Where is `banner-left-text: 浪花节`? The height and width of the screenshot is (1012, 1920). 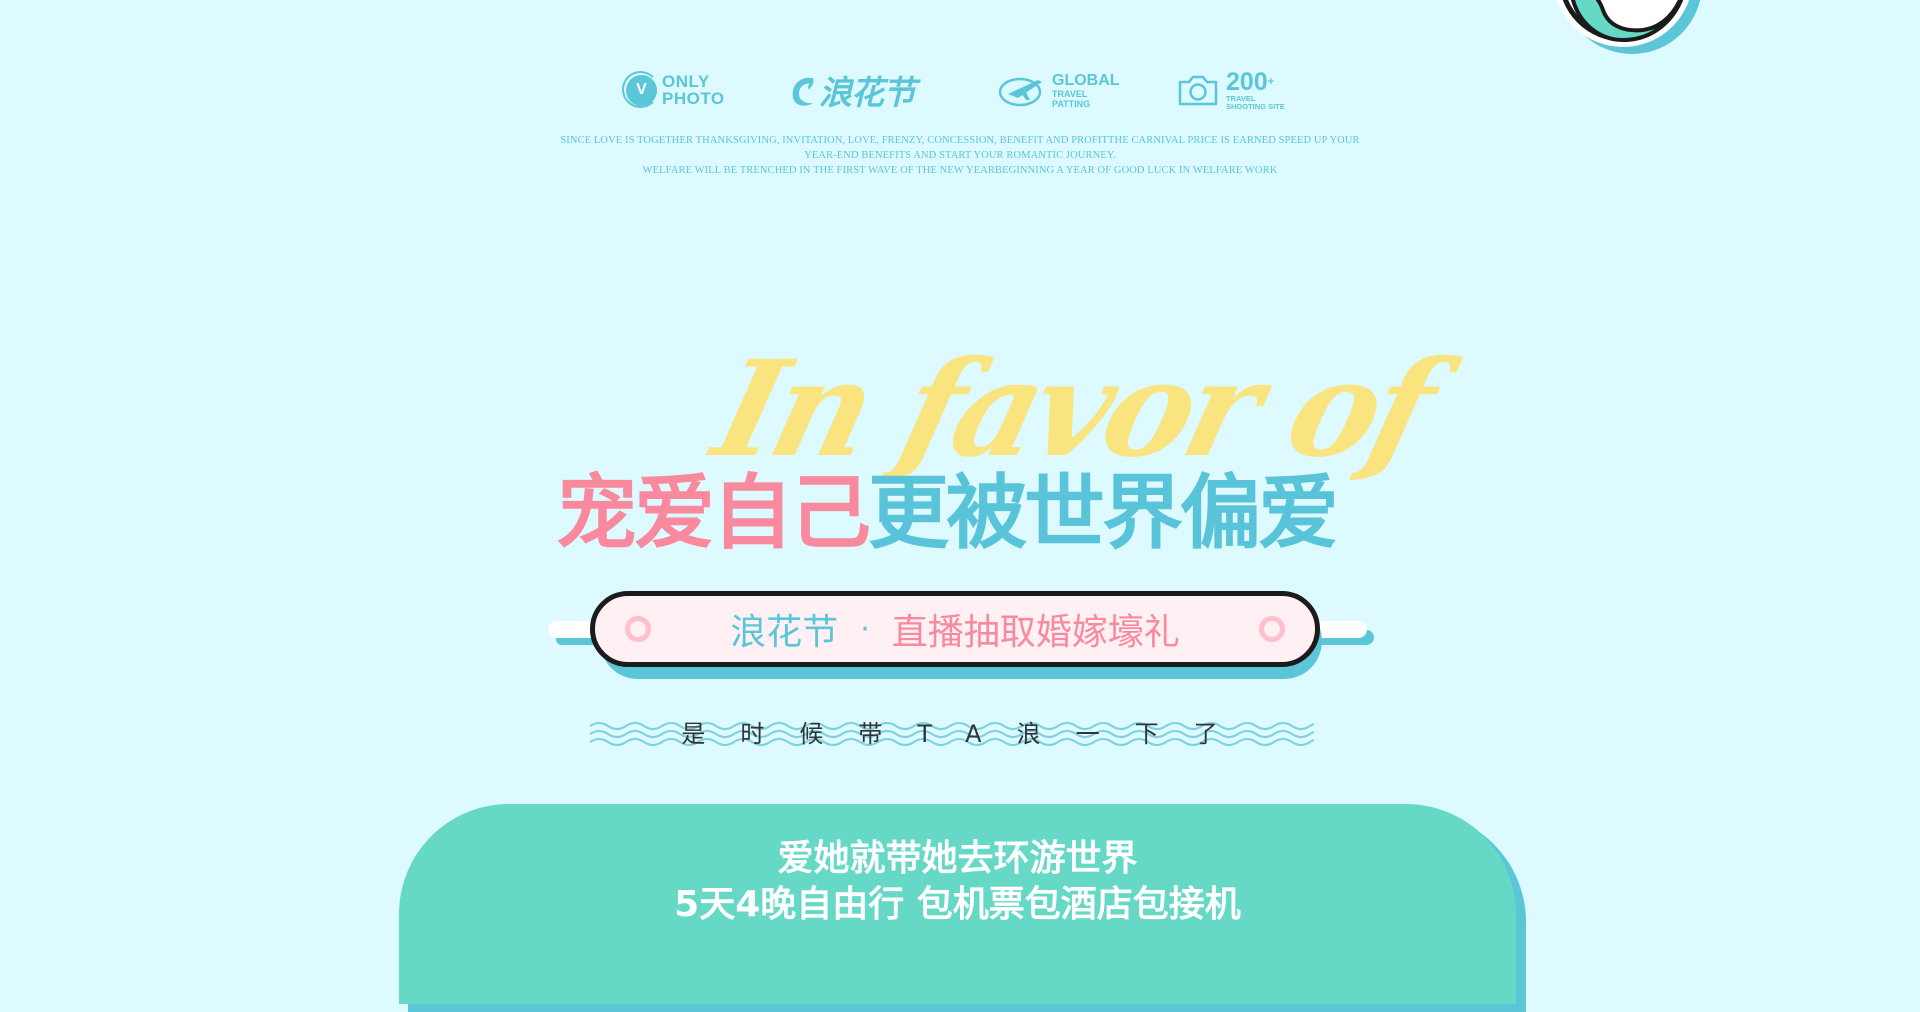 banner-left-text: 浪花节 is located at coordinates (784, 632).